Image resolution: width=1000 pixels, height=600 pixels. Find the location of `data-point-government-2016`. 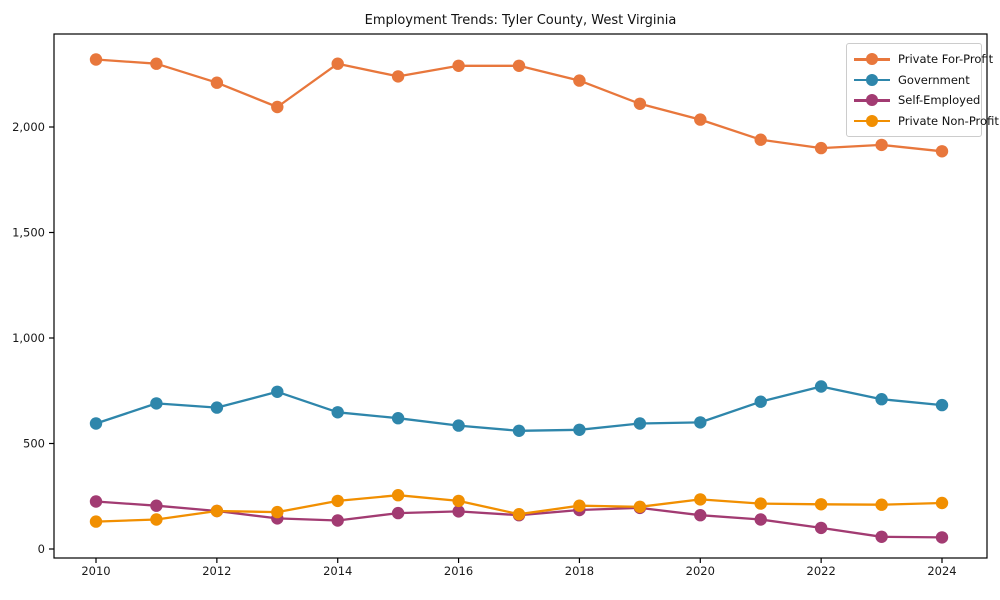

data-point-government-2016 is located at coordinates (458, 425).